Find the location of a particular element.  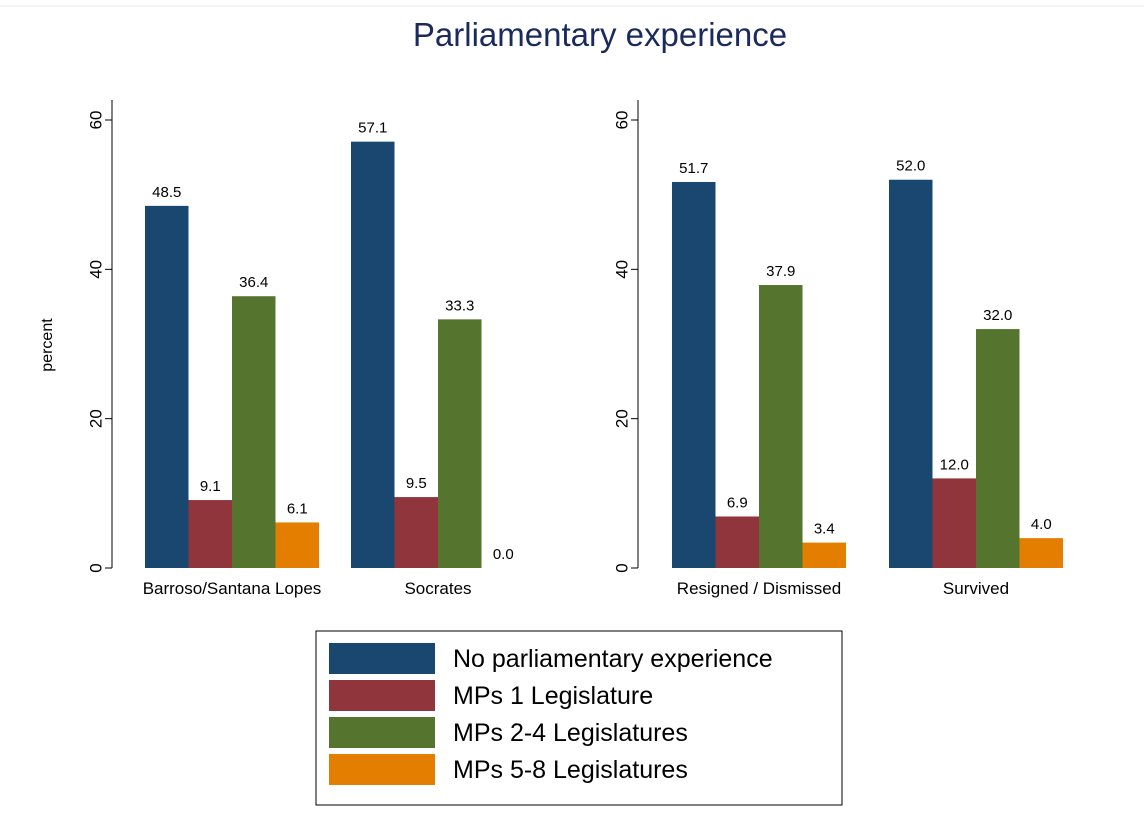

category-label: Resigned / Dismissed is located at coordinates (759, 588).